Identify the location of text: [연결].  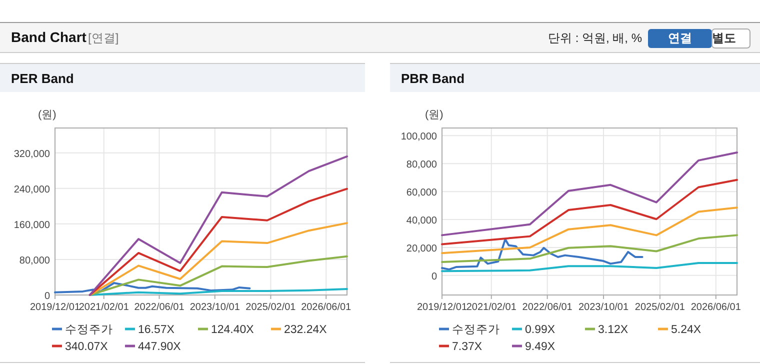
(103, 38).